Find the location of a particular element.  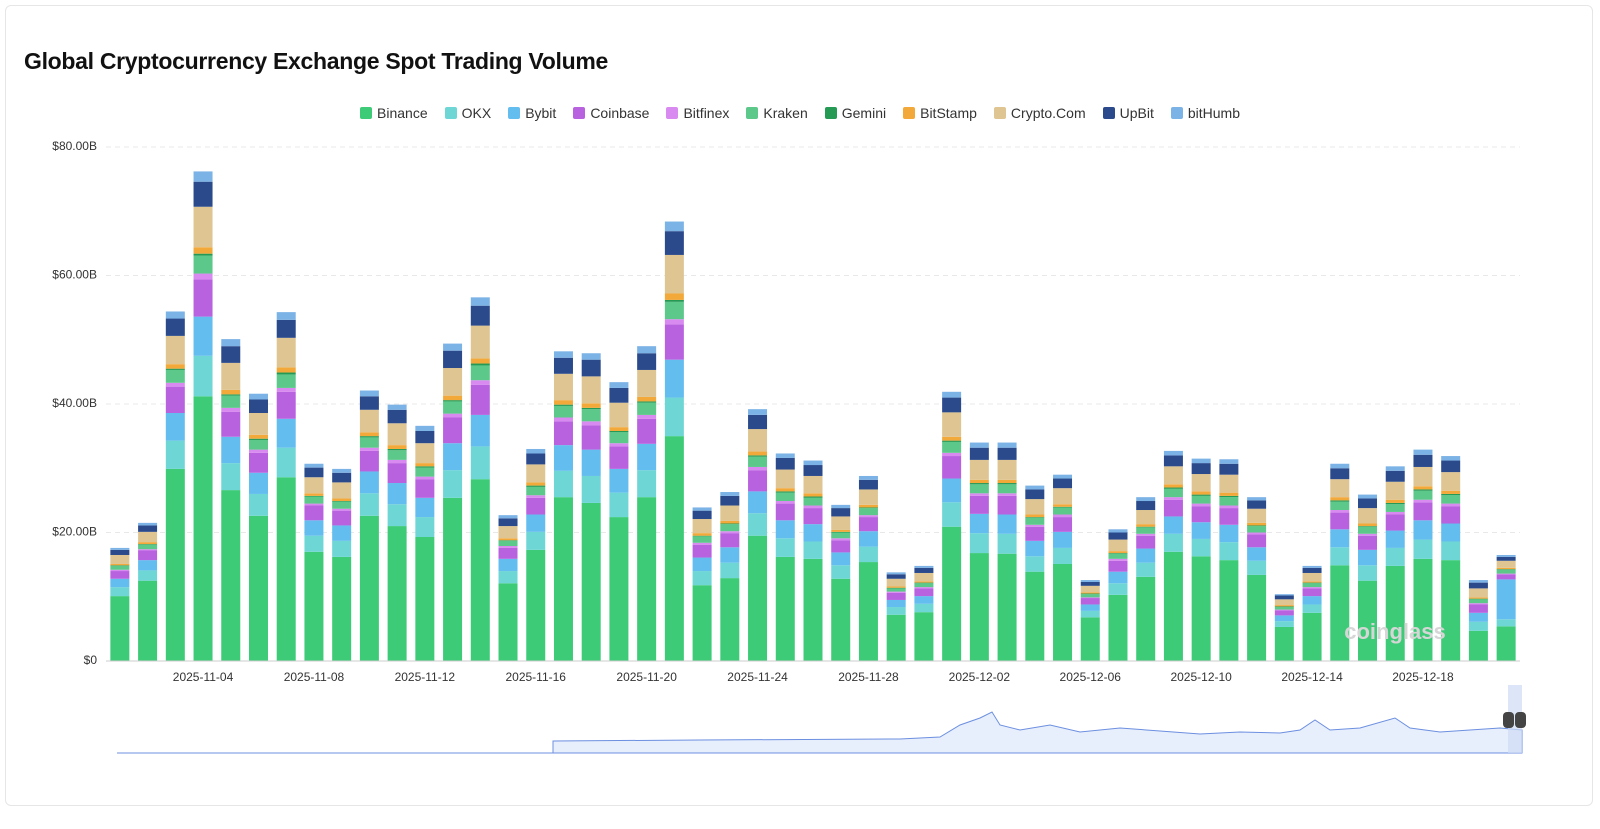

legend-item: Kraken is located at coordinates (777, 113).